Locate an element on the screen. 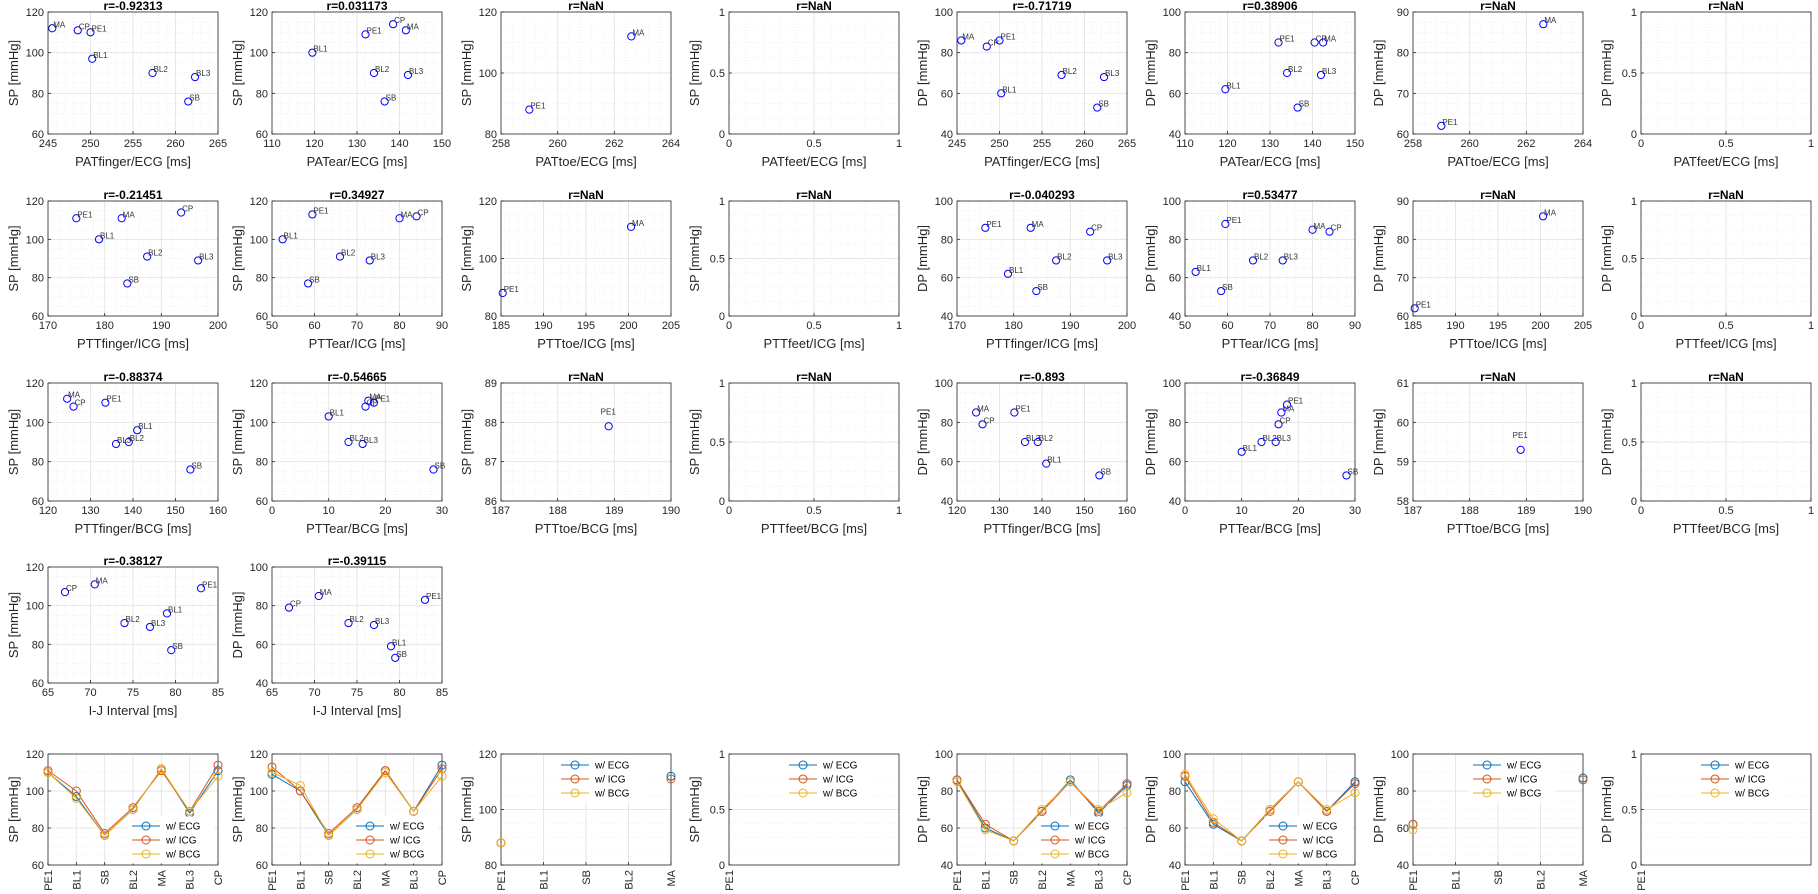 This screenshot has width=1818, height=894. subplot-title: r=-0.38127 is located at coordinates (132, 561).